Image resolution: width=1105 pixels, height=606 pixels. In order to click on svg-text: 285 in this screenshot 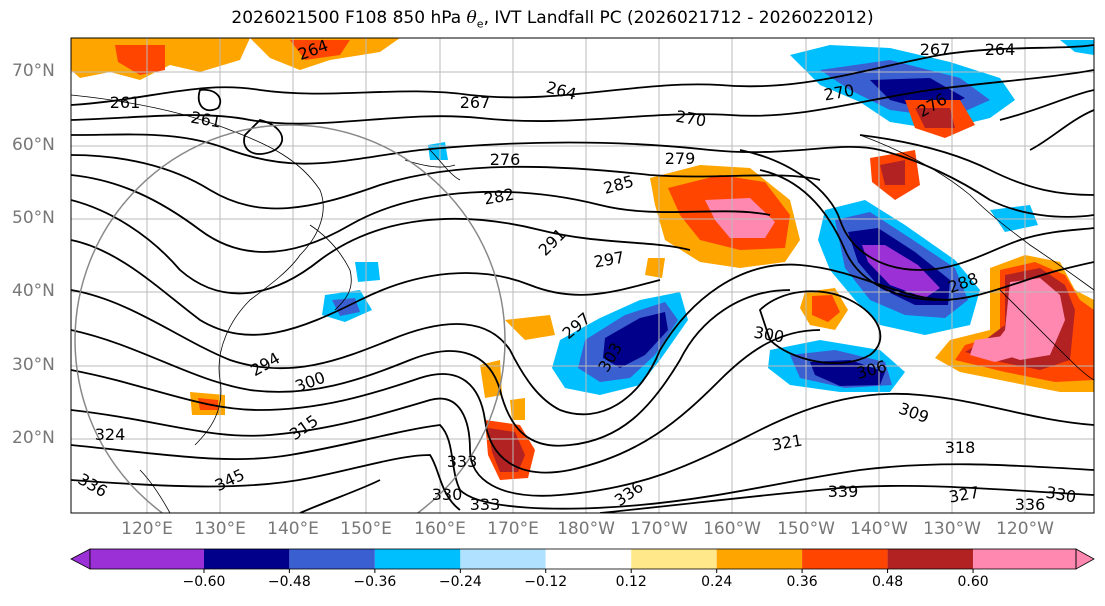, I will do `click(618, 185)`.